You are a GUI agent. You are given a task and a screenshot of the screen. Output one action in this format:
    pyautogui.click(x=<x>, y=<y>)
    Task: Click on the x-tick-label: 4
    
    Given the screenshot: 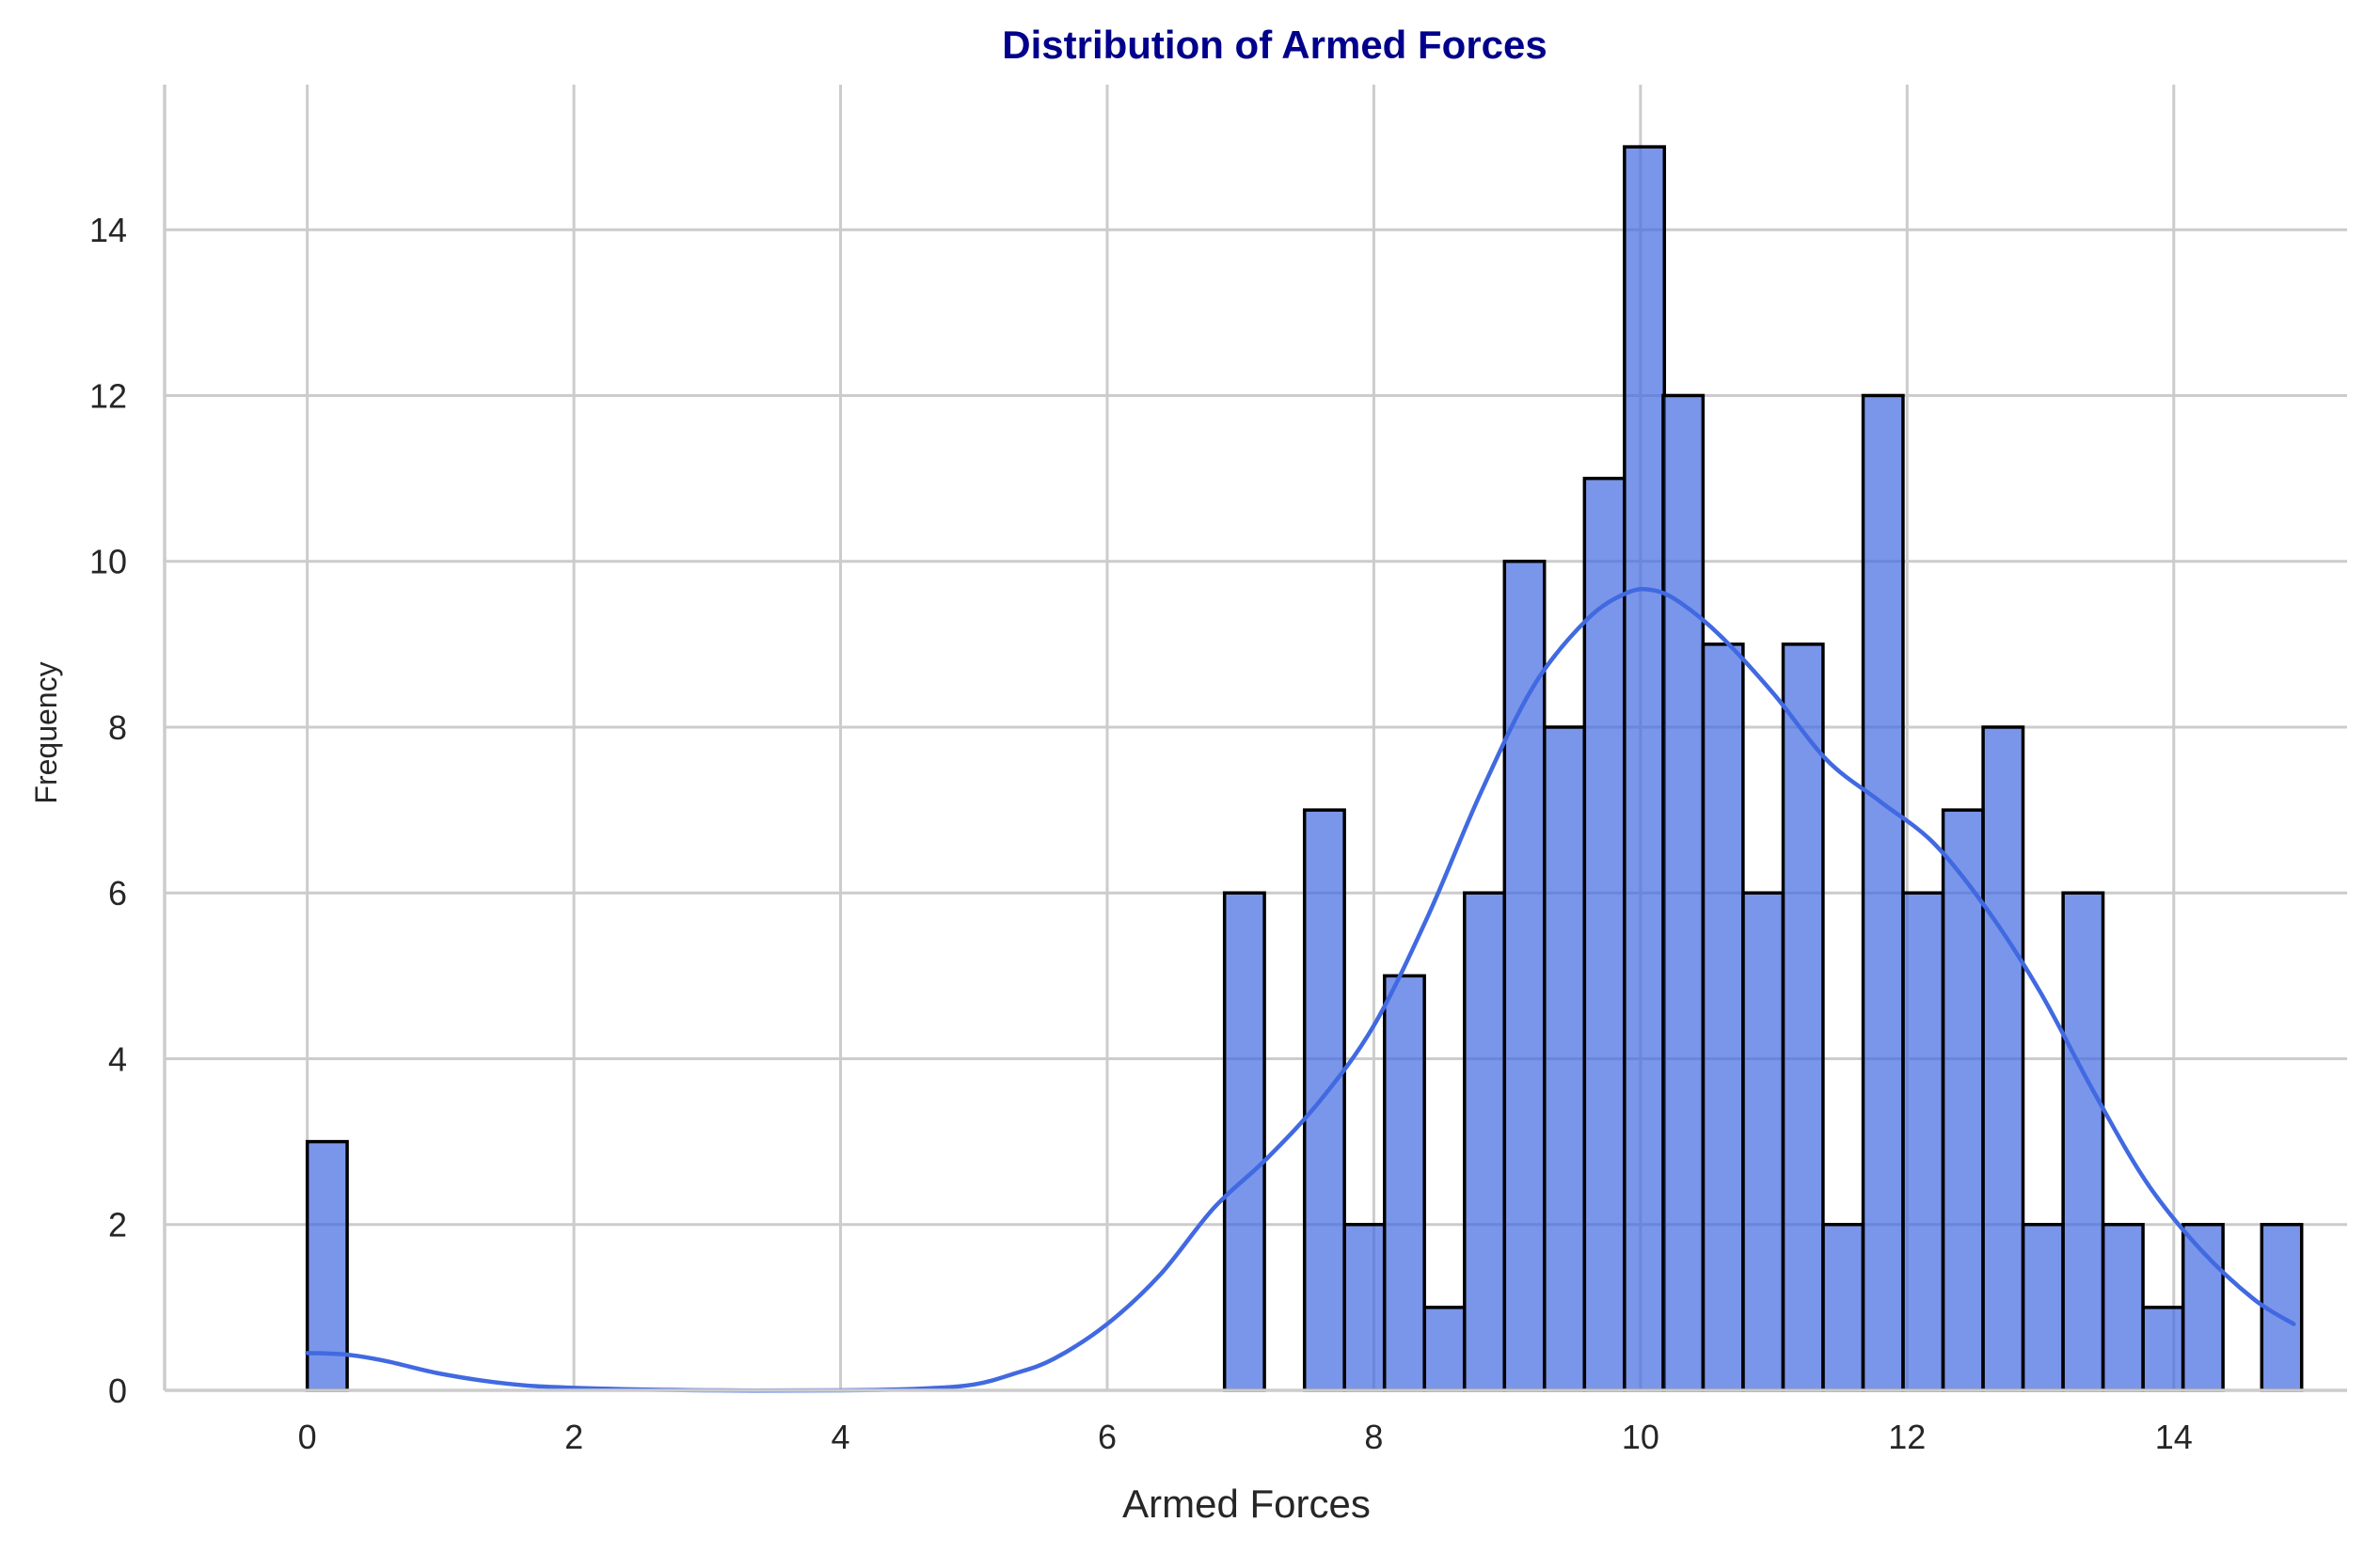 What is the action you would take?
    pyautogui.click(x=841, y=1437)
    